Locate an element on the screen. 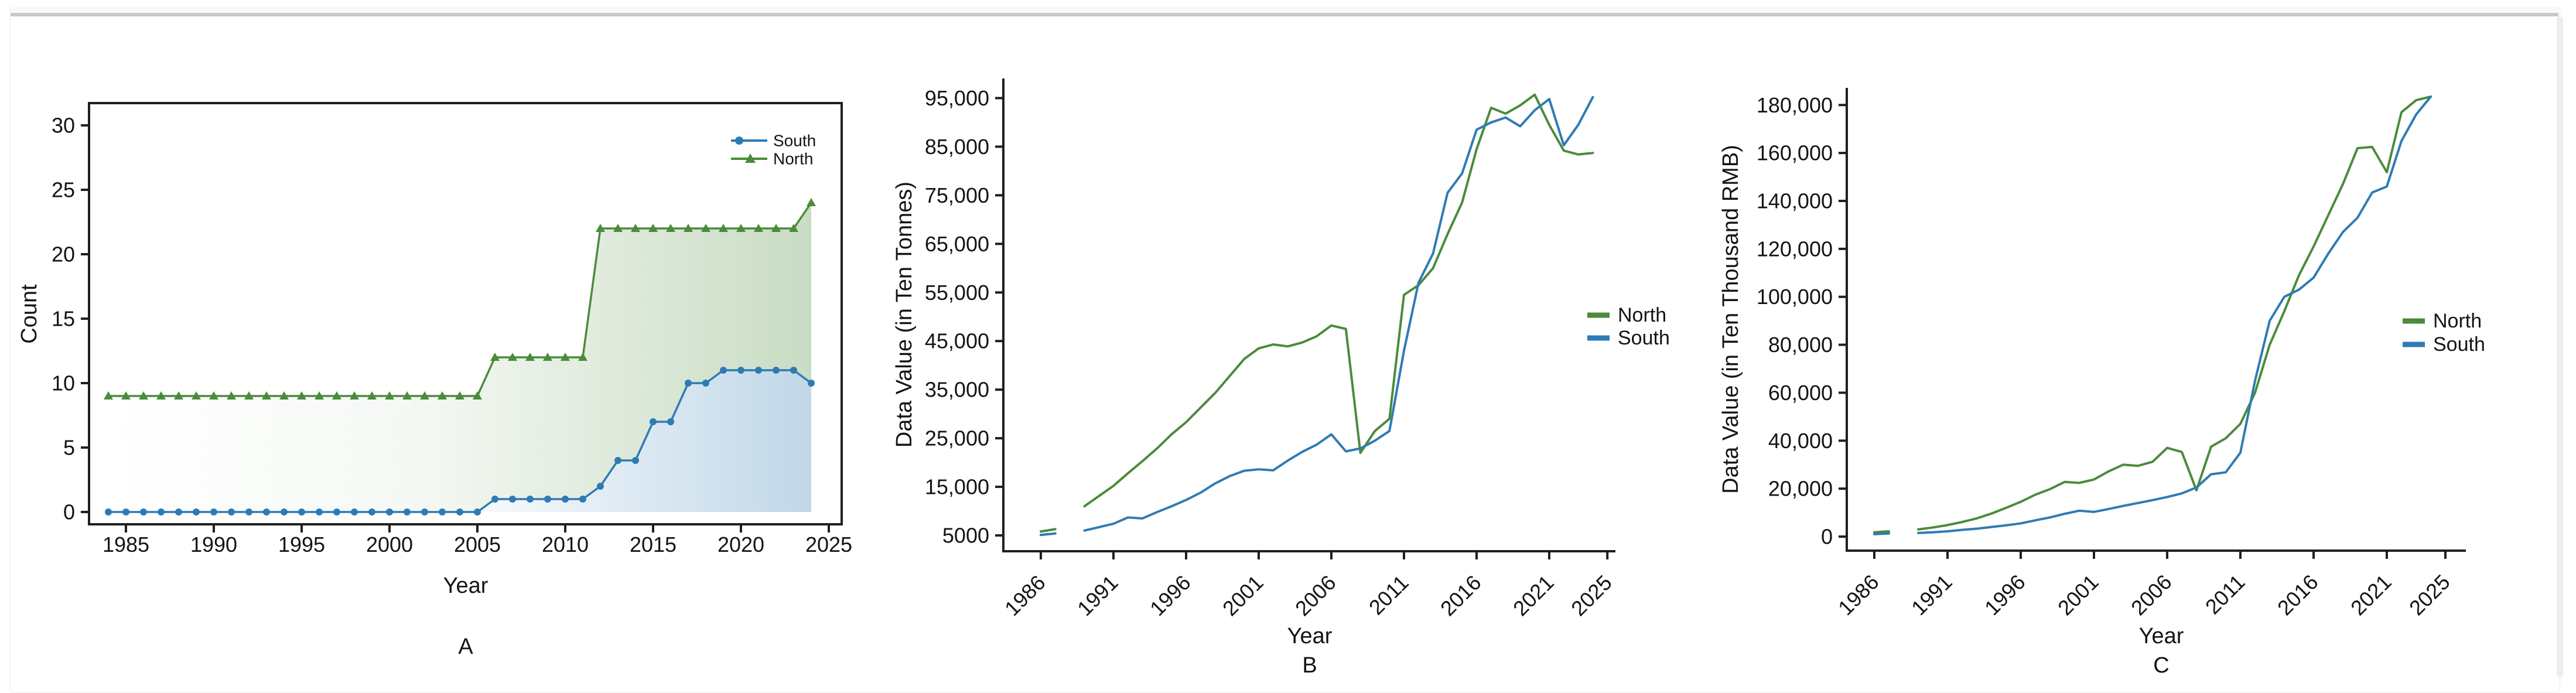  y-tick-label: 55,000 is located at coordinates (957, 293).